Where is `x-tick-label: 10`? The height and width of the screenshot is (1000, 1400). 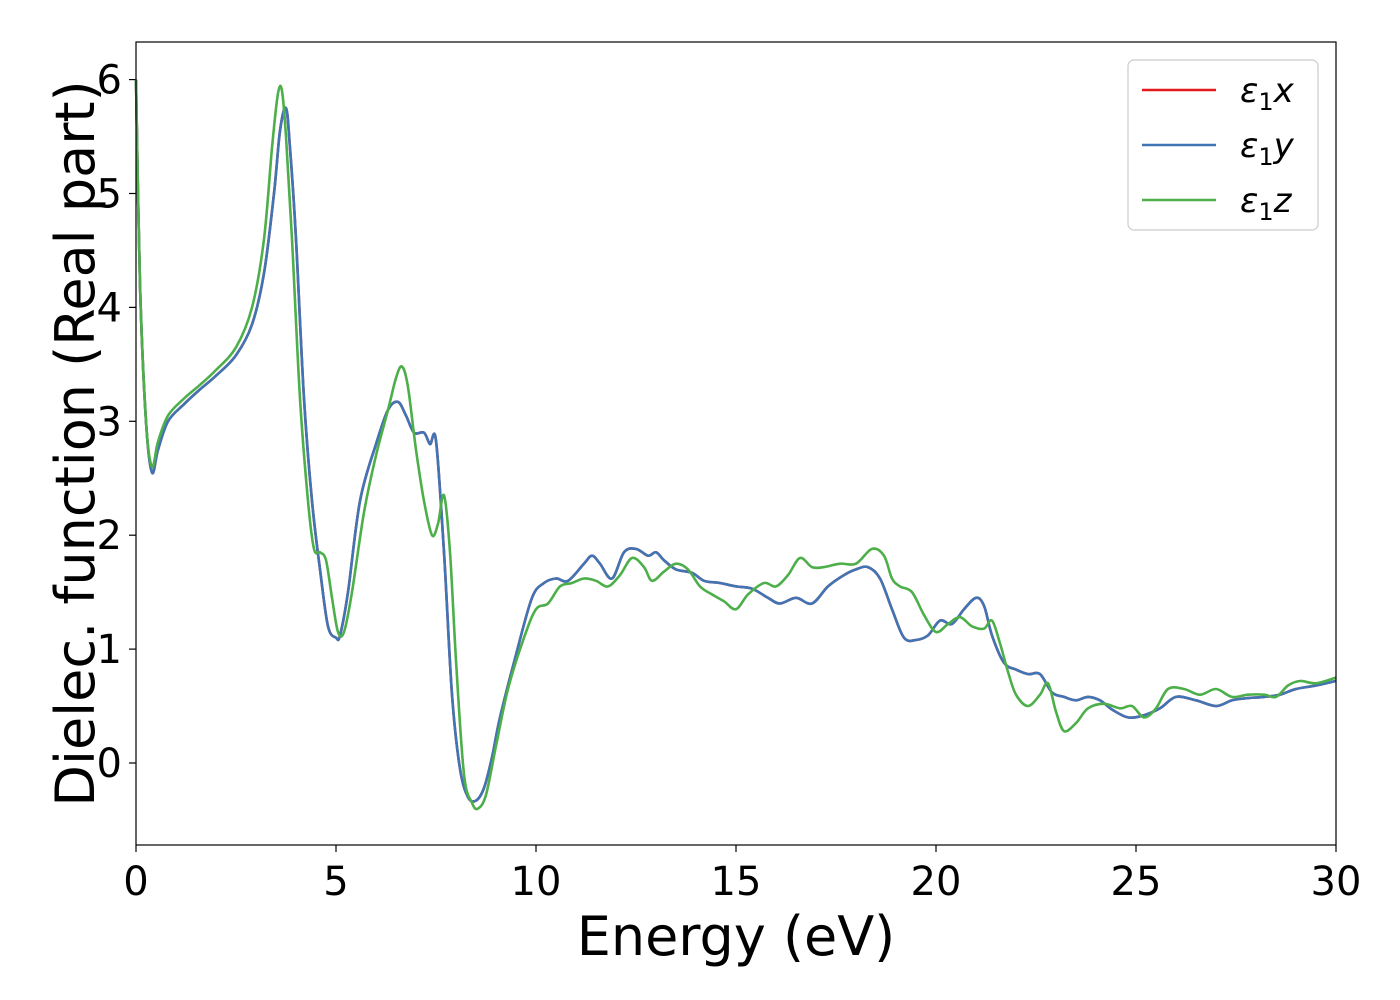
x-tick-label: 10 is located at coordinates (536, 882).